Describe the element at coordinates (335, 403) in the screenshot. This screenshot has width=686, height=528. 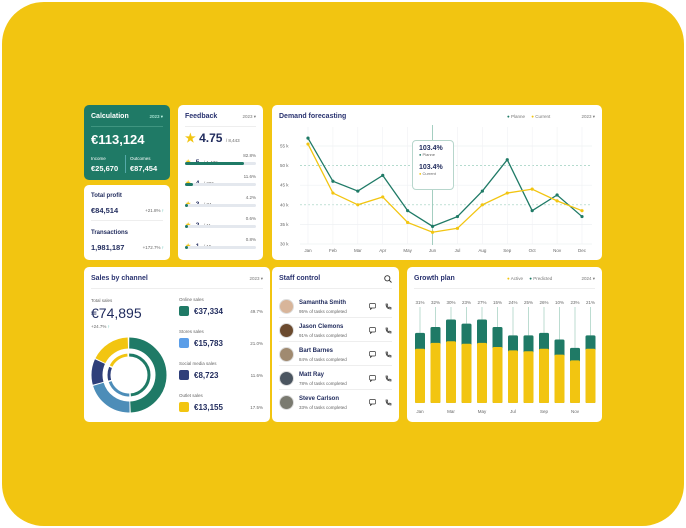
I see `staff-row: Steve Carlson 33% of tasks completed` at that location.